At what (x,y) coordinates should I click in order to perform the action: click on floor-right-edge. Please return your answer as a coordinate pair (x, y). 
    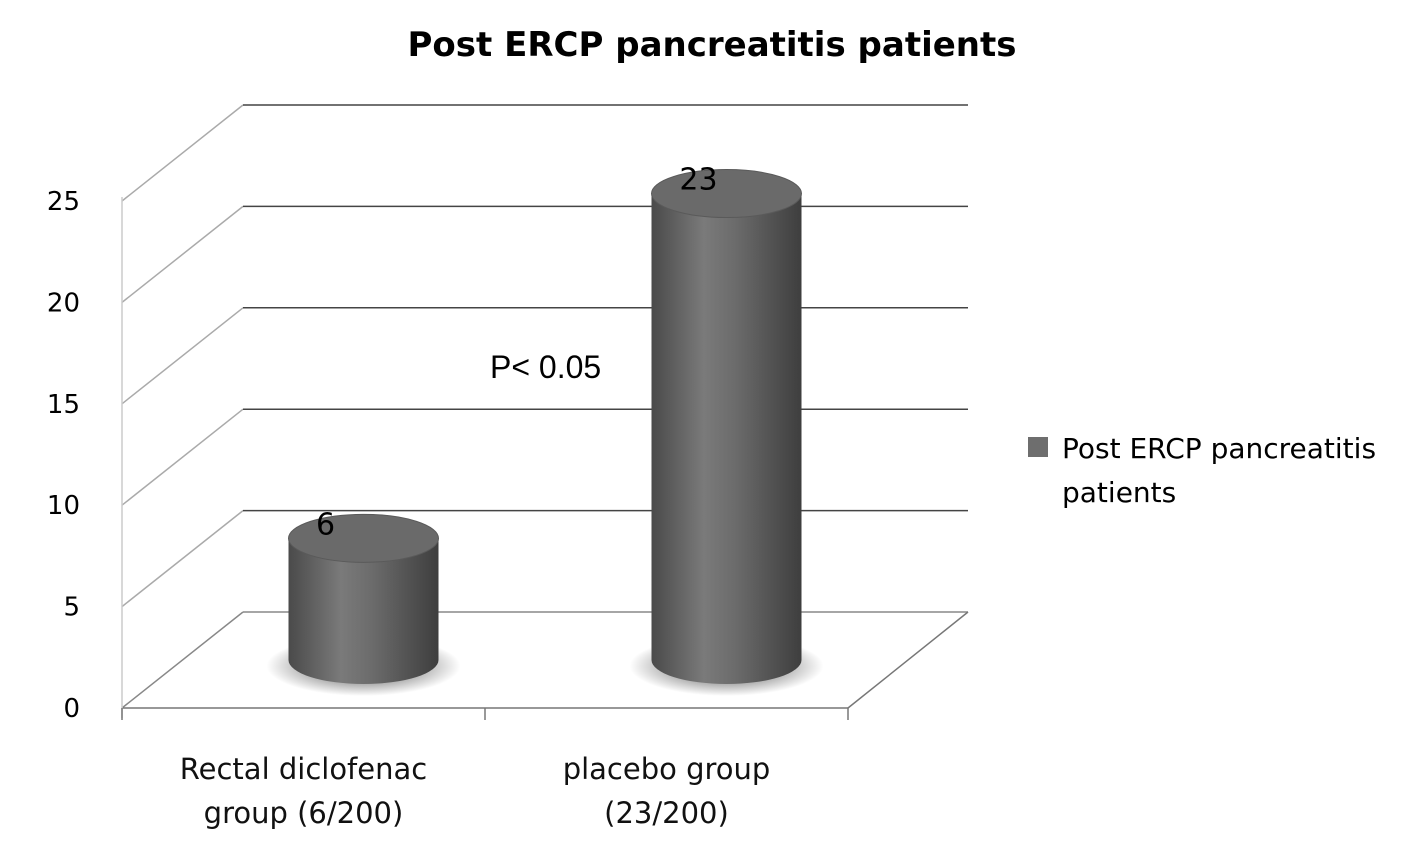
    Looking at the image, I should click on (908, 660).